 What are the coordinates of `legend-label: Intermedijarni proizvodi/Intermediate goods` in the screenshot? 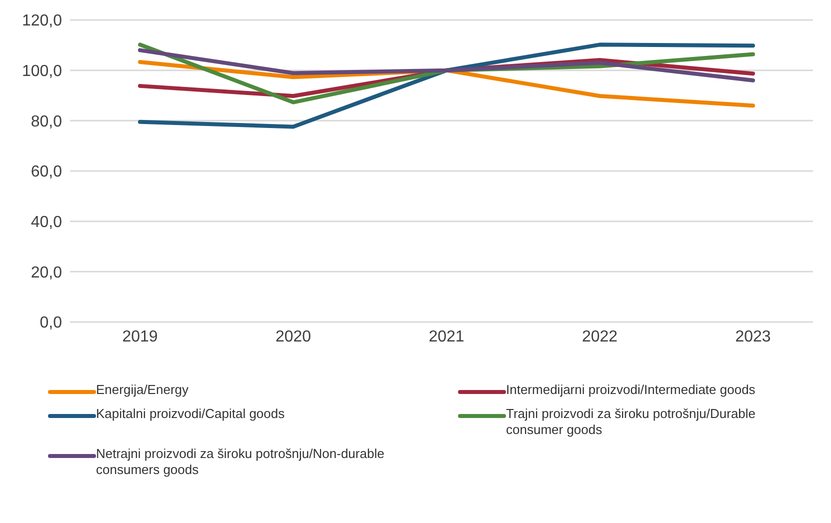 It's located at (631, 390).